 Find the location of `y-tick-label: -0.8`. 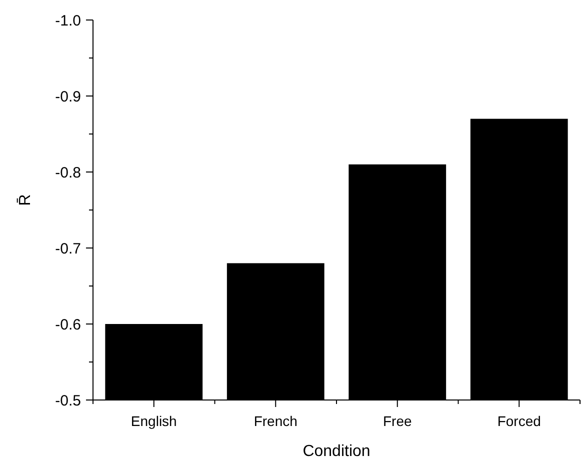

y-tick-label: -0.8 is located at coordinates (68, 173).